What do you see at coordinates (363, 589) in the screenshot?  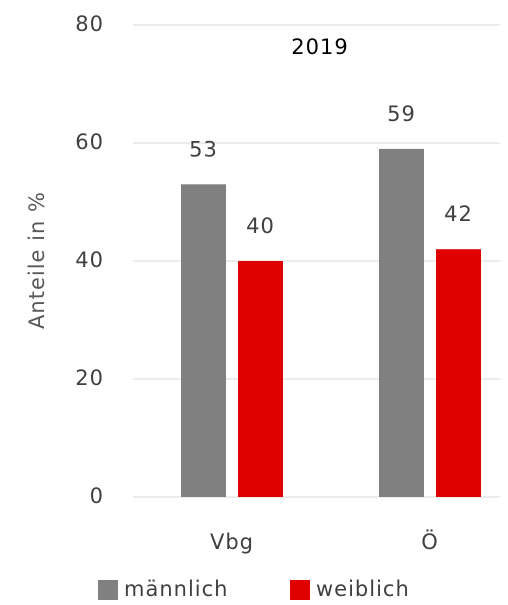 I see `legend-label: weiblich` at bounding box center [363, 589].